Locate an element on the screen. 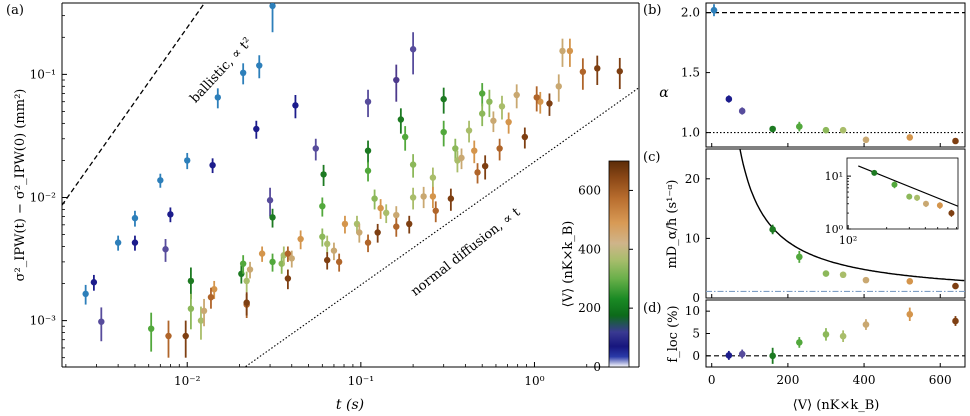 This screenshot has width=970, height=416. panel-c-ylabel: mD_α/ħ (s¹⁻ᵅ) is located at coordinates (672, 223).